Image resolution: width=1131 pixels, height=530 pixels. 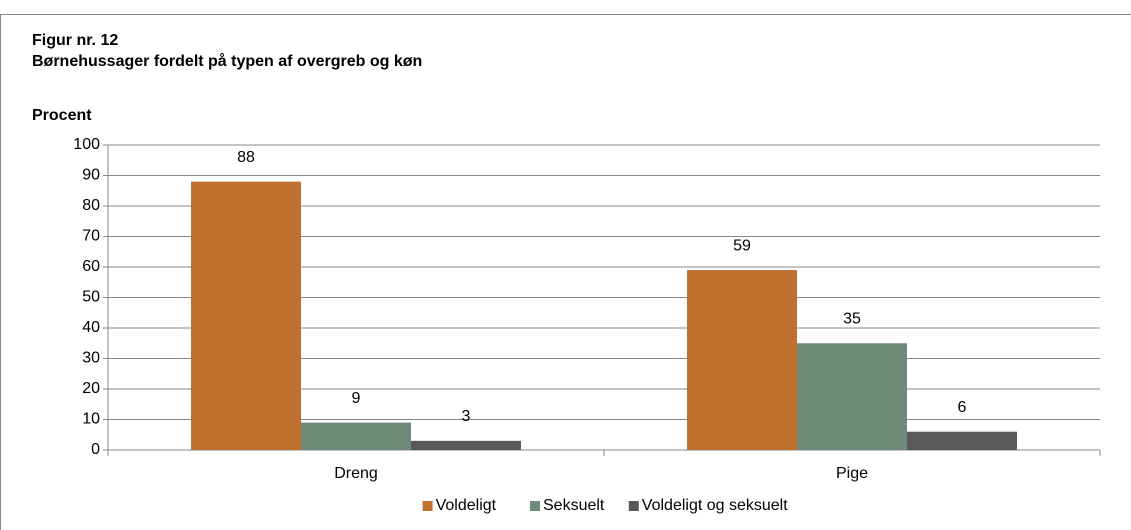 I want to click on y-tick-label: 20, so click(x=91, y=388).